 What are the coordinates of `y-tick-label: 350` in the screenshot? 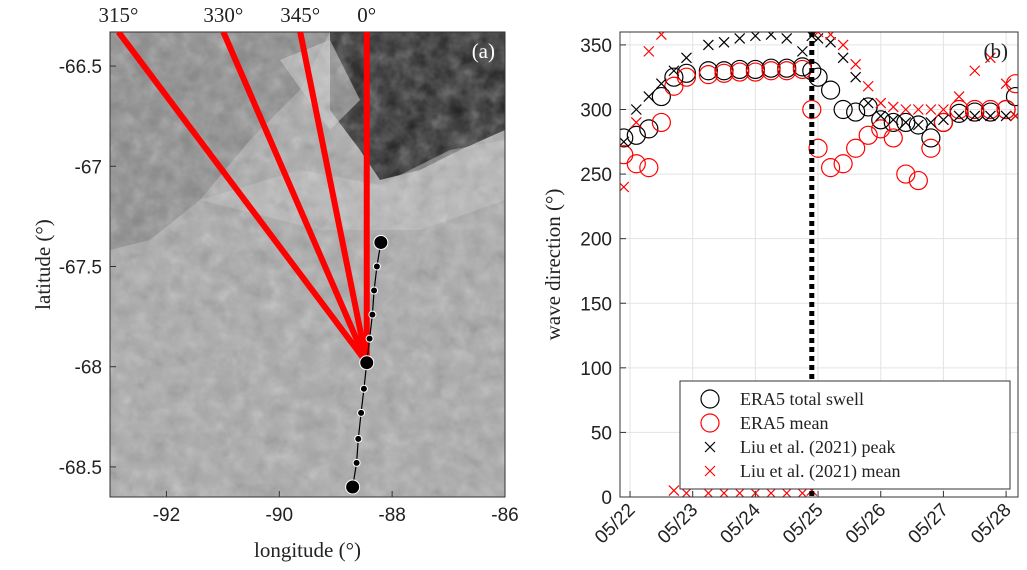 It's located at (596, 46).